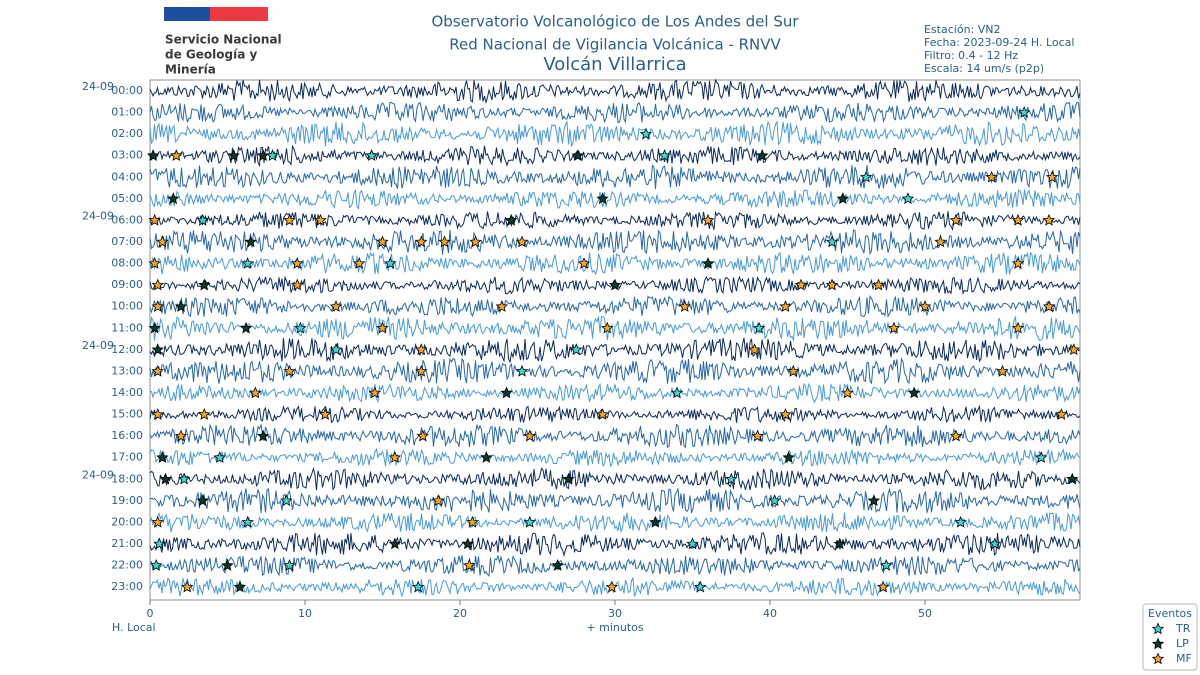  I want to click on x-tick-label: 0, so click(150, 613).